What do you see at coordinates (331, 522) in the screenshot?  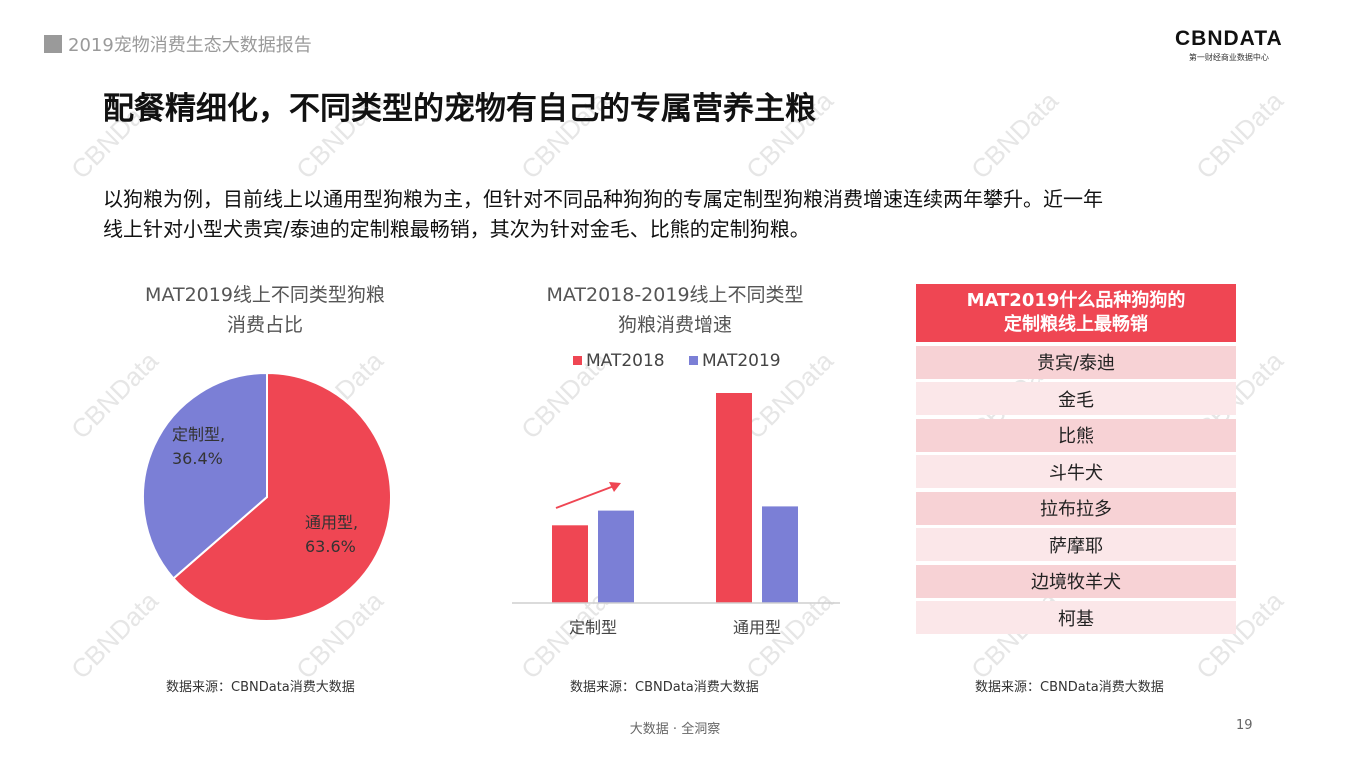 I see `pie-slice-label: 通用型,` at bounding box center [331, 522].